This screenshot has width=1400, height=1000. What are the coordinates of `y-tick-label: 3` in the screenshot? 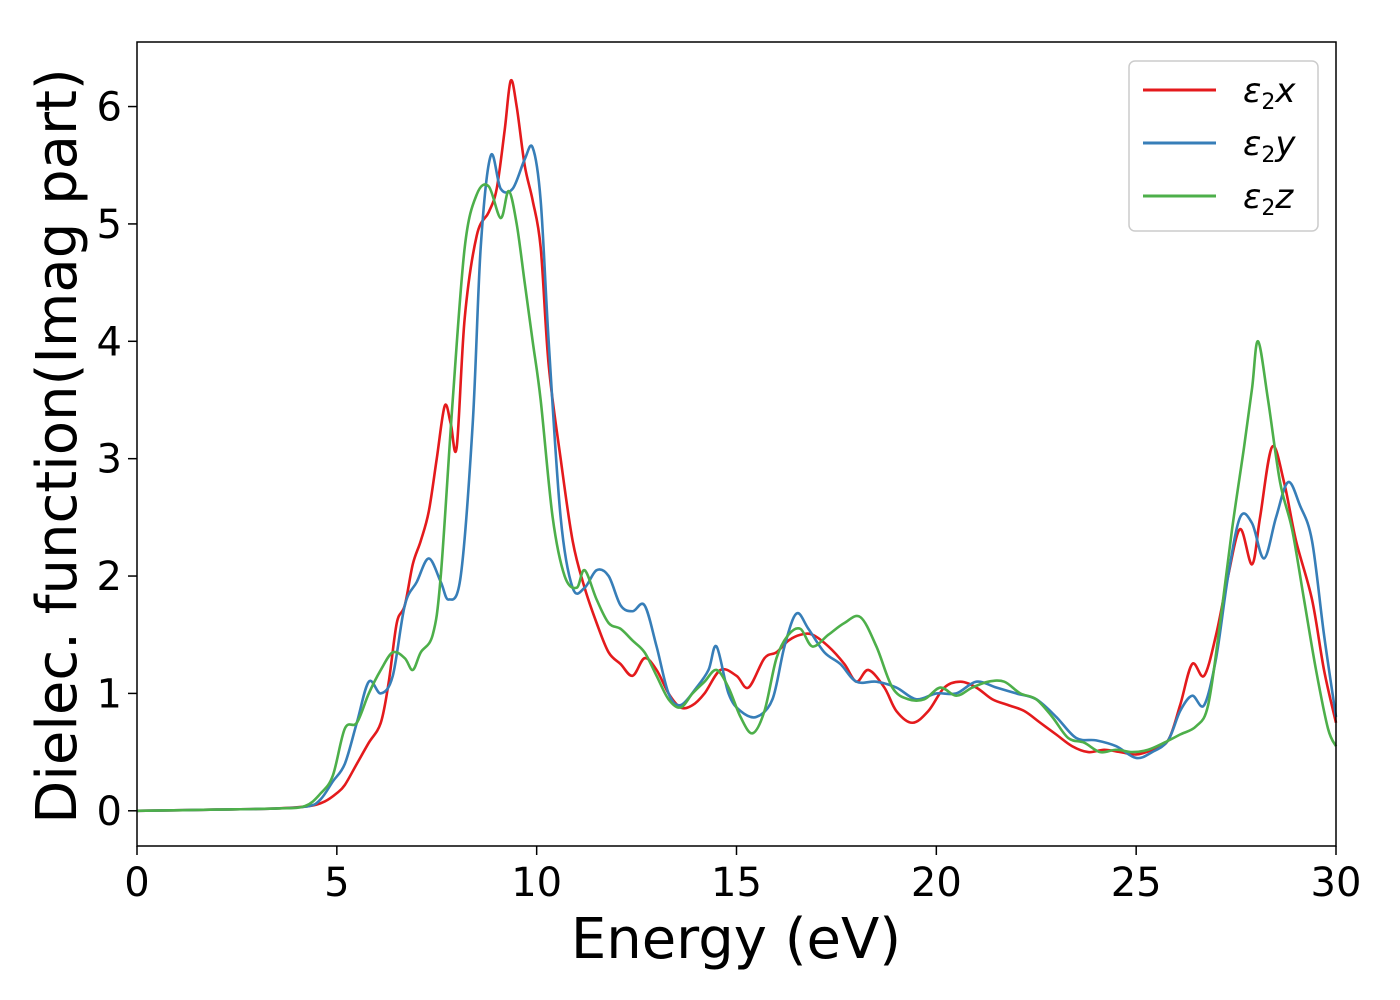 It's located at (109, 460).